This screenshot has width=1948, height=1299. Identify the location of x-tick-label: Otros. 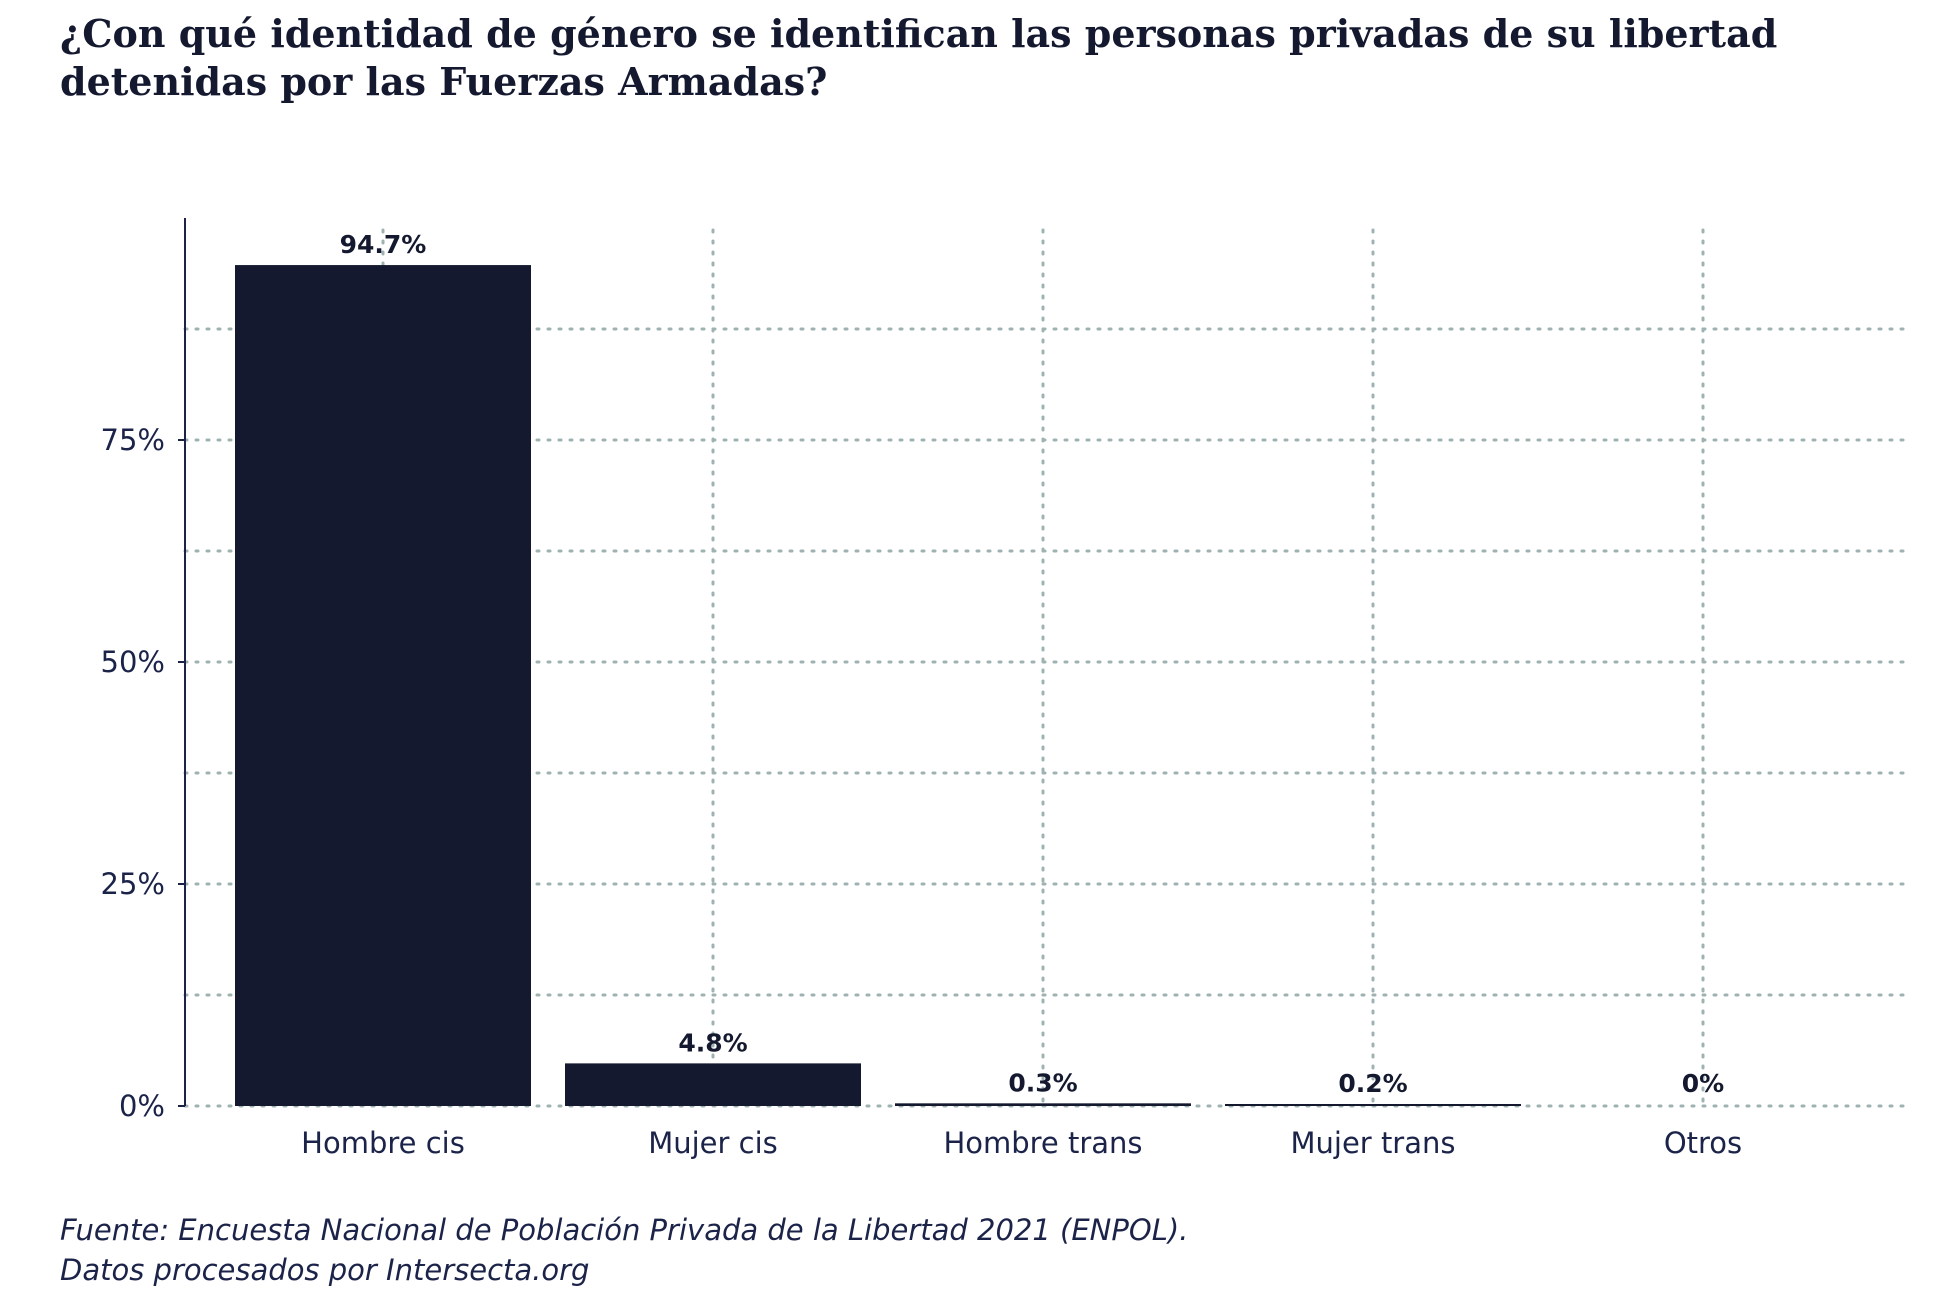
(1703, 1143).